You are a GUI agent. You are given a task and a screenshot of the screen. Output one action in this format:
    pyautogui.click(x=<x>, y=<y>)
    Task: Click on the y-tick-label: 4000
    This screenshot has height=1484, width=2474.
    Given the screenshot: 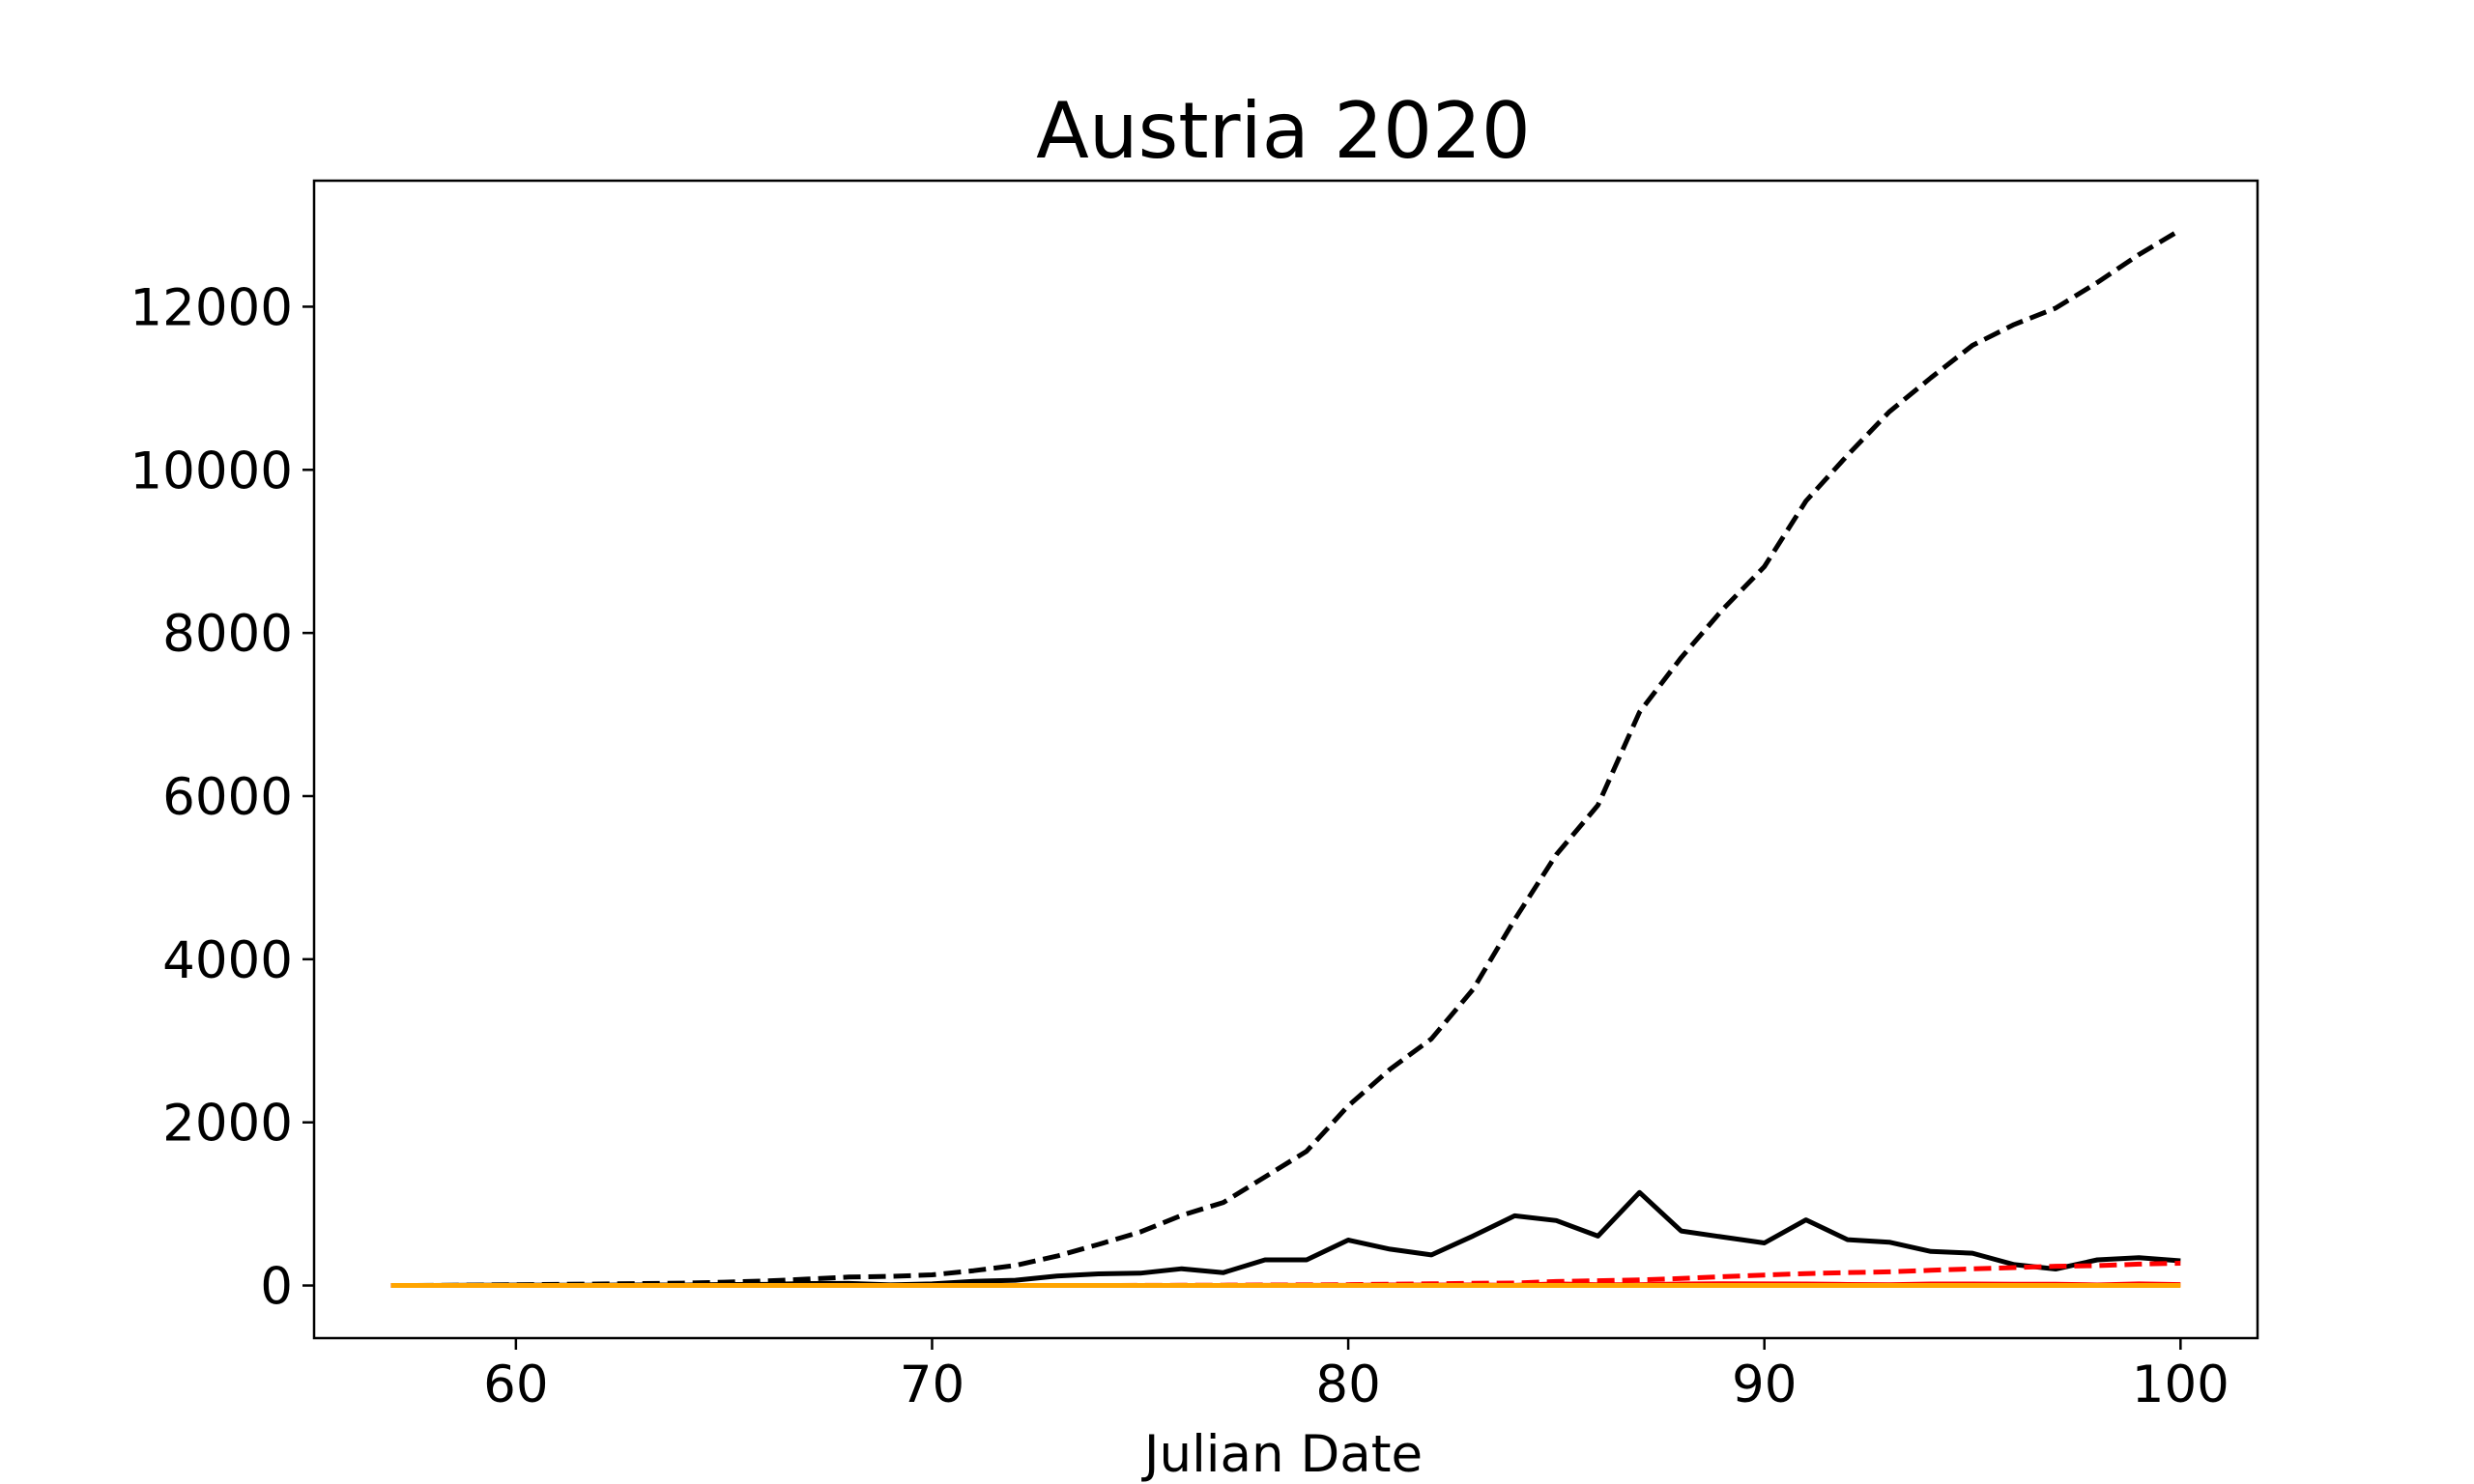 What is the action you would take?
    pyautogui.click(x=228, y=961)
    